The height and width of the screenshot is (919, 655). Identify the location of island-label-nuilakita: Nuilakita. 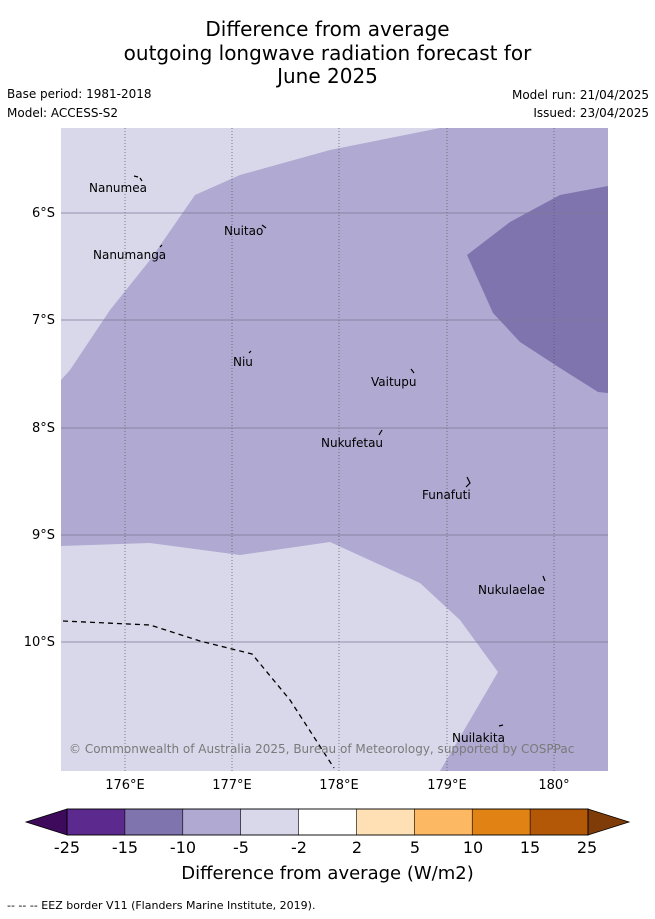
(478, 738).